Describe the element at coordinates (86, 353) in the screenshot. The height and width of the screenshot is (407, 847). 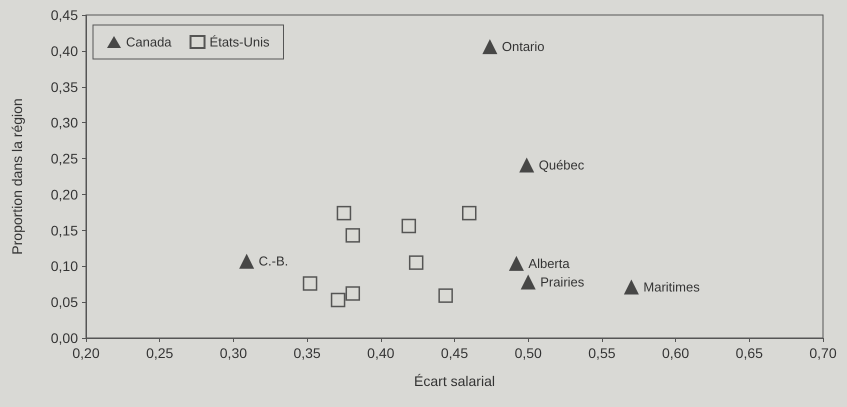
I see `x-tick-label: 0,20` at that location.